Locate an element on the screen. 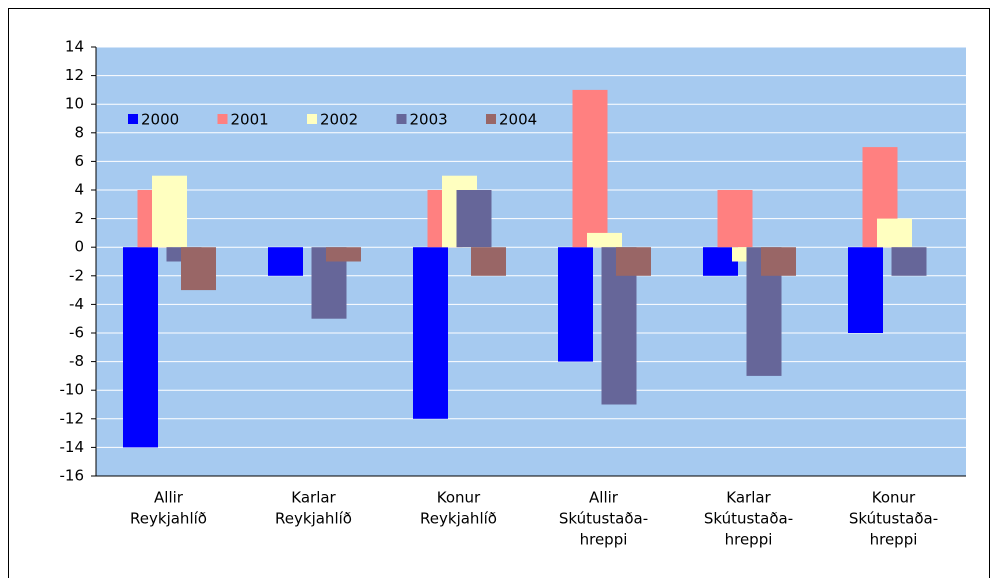  y-tick-label: -4 is located at coordinates (76, 304).